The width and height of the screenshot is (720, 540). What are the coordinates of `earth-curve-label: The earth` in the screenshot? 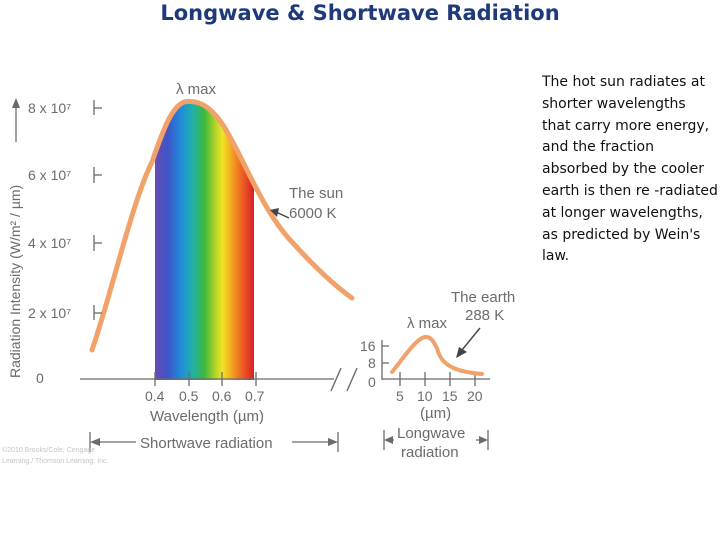 It's located at (483, 297).